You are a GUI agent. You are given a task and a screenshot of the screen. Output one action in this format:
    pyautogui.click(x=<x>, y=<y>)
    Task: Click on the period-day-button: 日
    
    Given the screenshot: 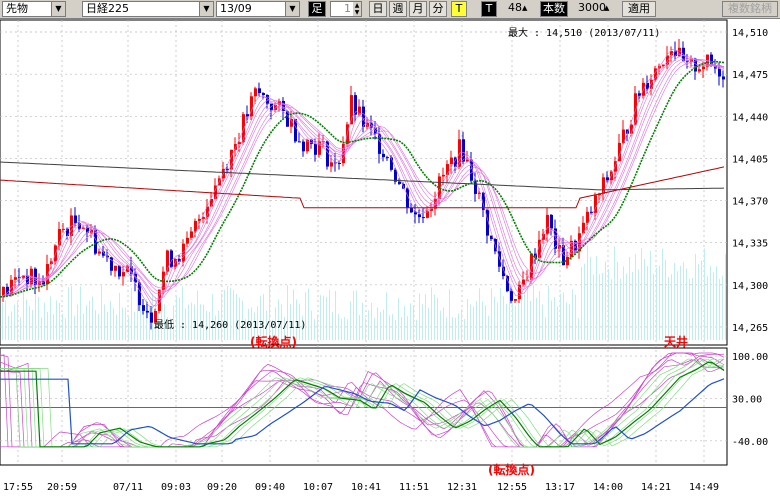 What is the action you would take?
    pyautogui.click(x=378, y=9)
    